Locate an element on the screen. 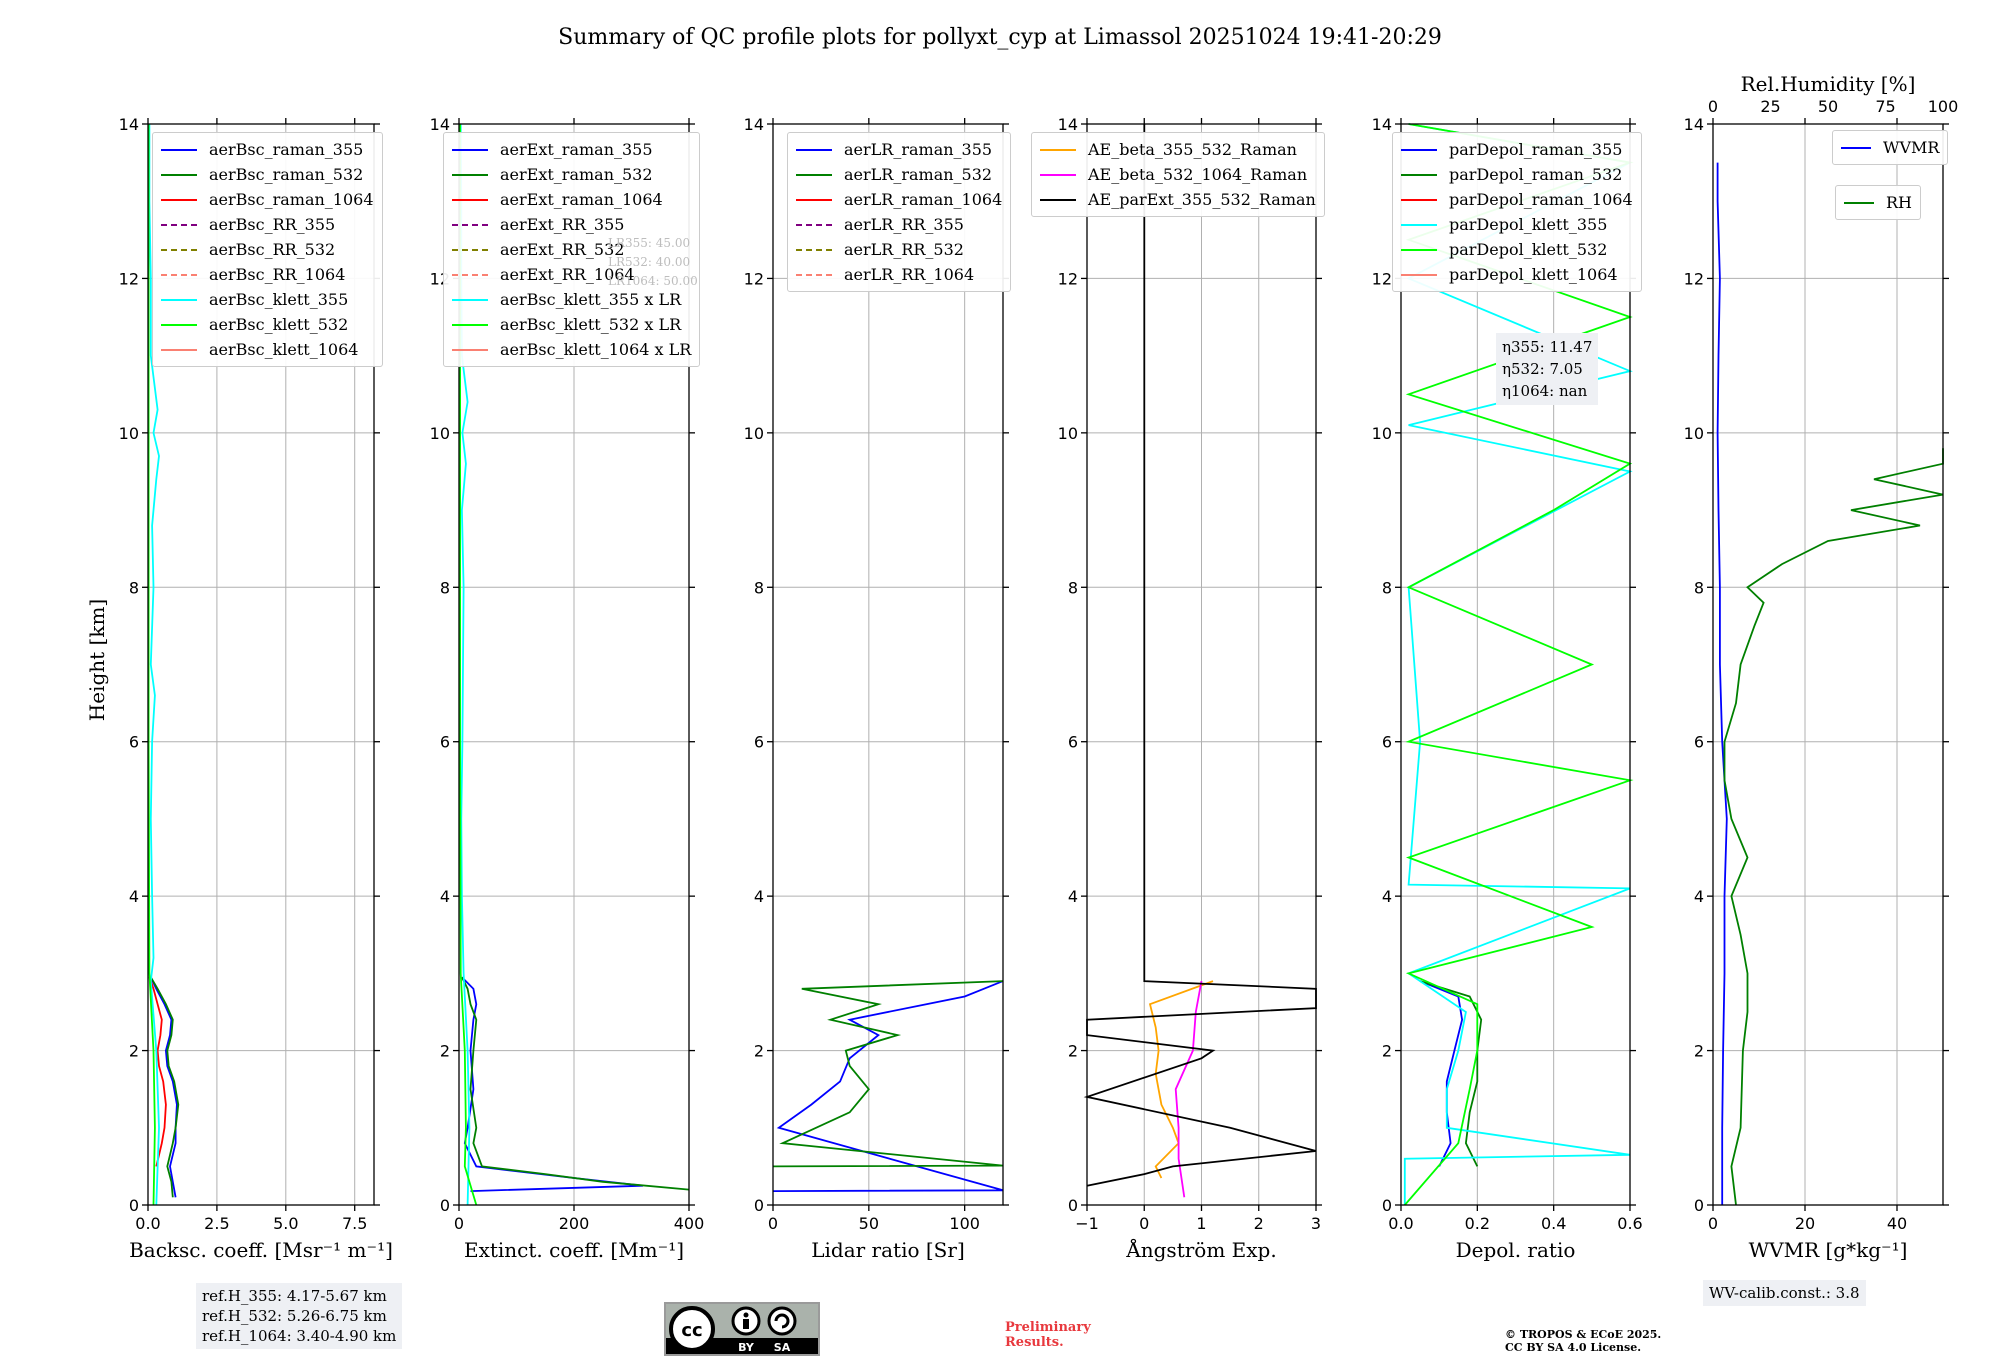 The height and width of the screenshot is (1360, 2000). wv-calibration-box: WV-calib.const.: 3.8 is located at coordinates (1784, 1293).